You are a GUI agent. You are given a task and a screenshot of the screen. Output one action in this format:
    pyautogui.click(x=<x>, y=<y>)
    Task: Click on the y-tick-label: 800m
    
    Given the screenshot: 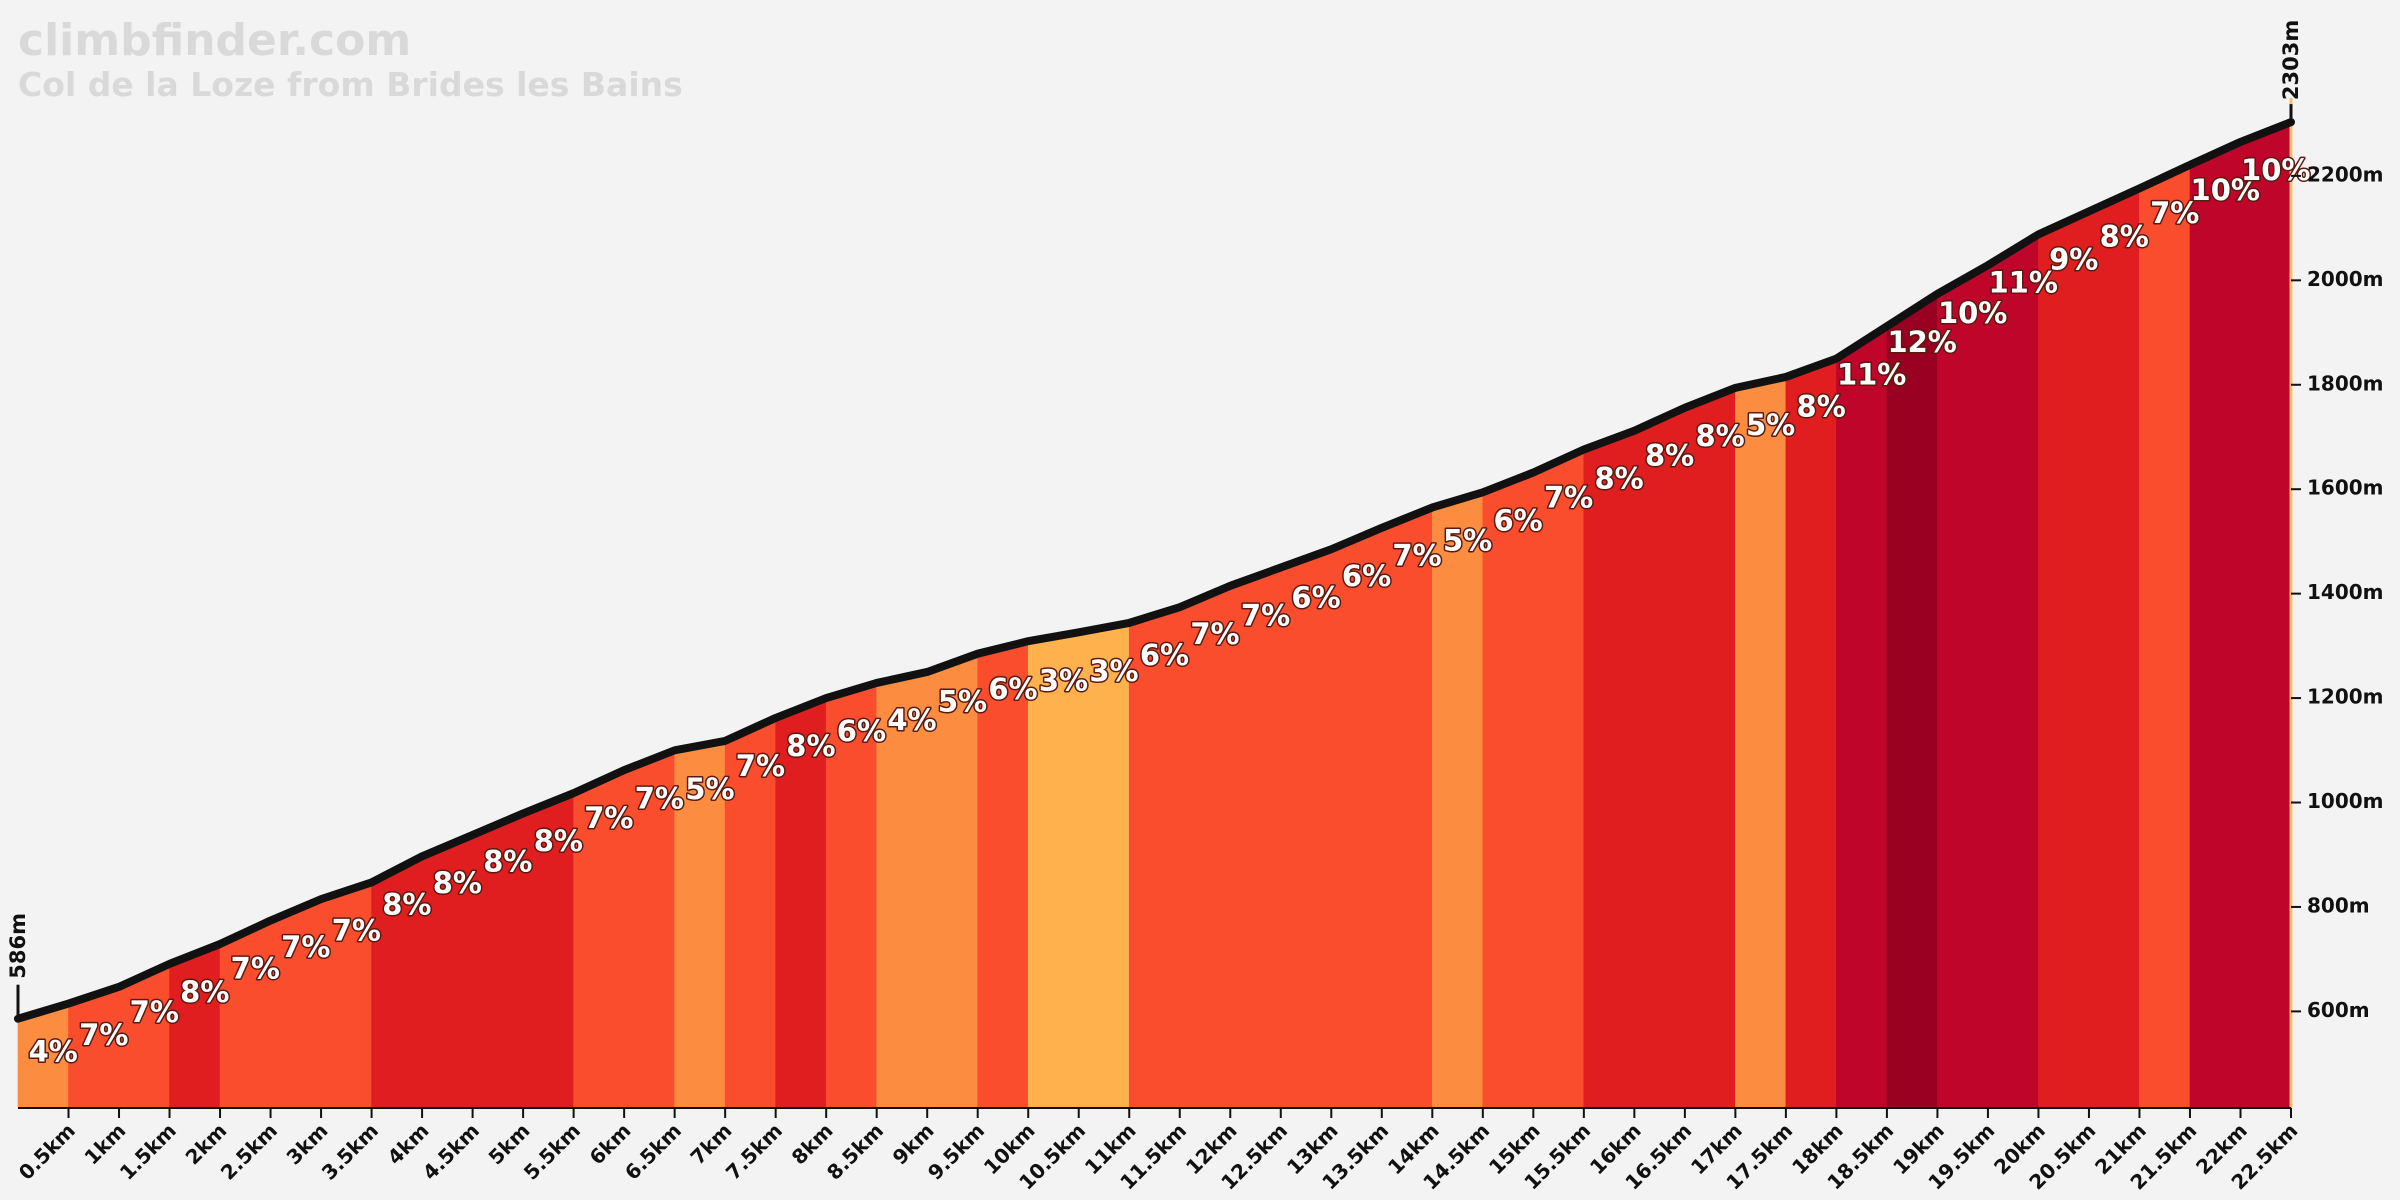 What is the action you would take?
    pyautogui.click(x=2338, y=905)
    